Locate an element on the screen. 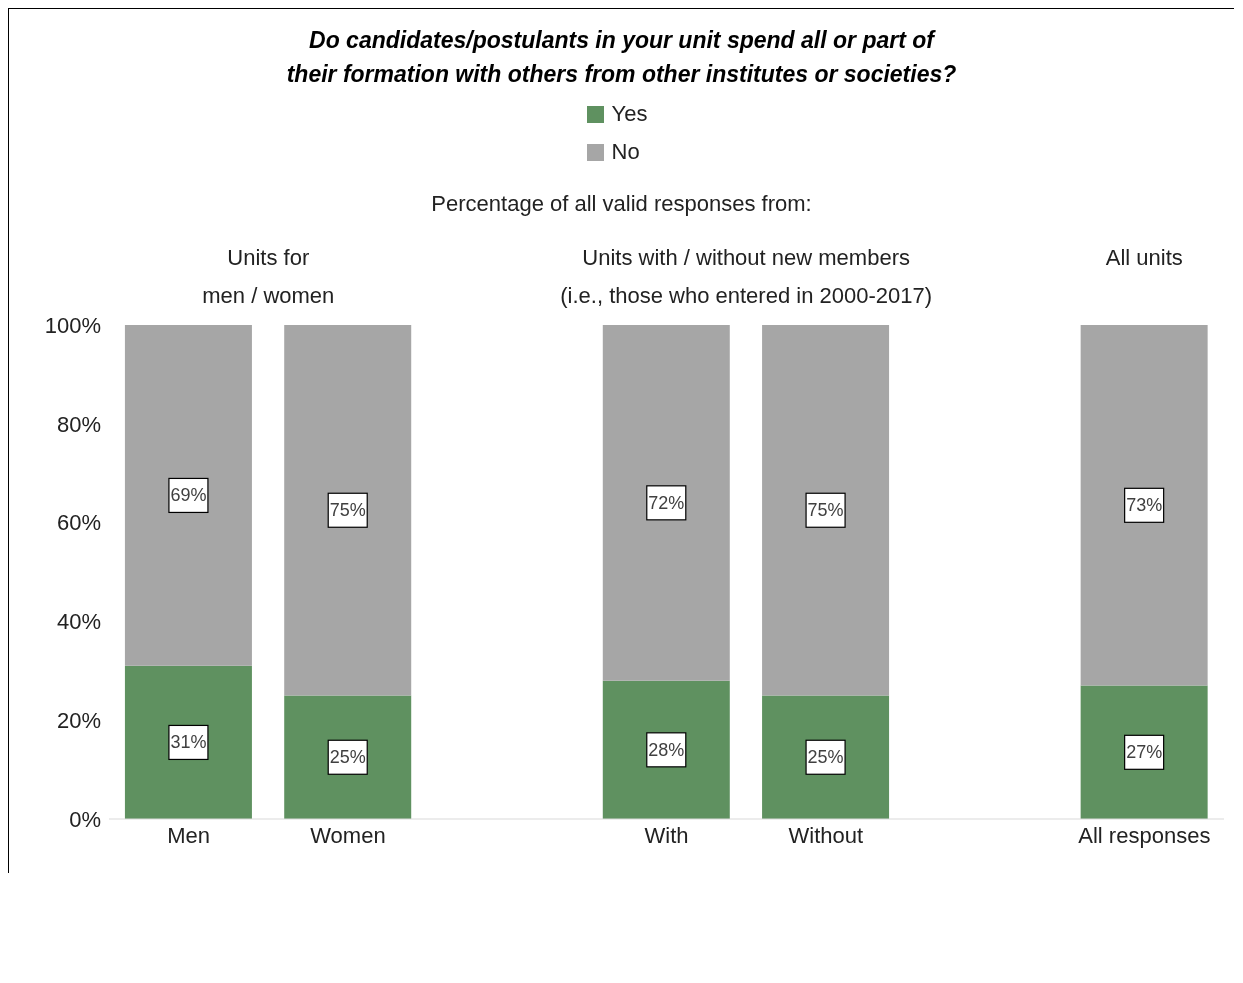  data-label: 73% is located at coordinates (1144, 505).